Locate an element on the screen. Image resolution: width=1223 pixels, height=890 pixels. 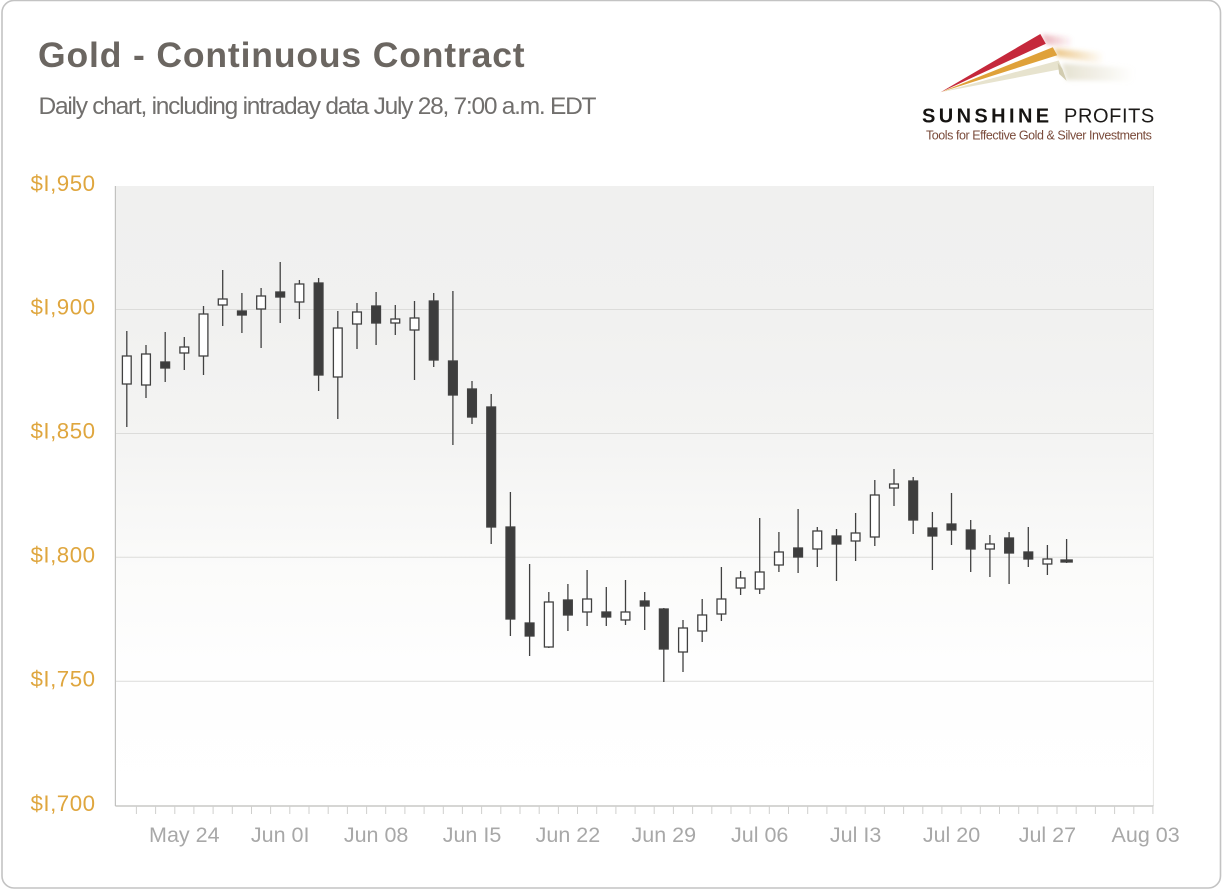
svg-text: May 24 is located at coordinates (184, 835).